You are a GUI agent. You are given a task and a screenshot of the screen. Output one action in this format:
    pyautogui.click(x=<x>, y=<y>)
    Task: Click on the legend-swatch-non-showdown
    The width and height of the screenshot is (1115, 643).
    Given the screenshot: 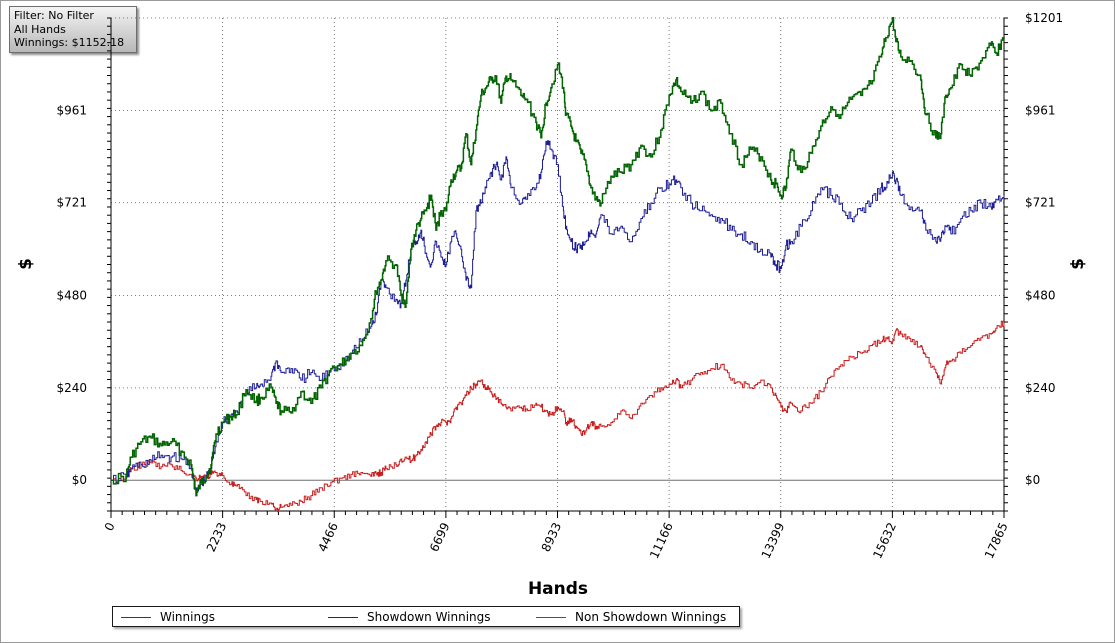 What is the action you would take?
    pyautogui.click(x=551, y=617)
    